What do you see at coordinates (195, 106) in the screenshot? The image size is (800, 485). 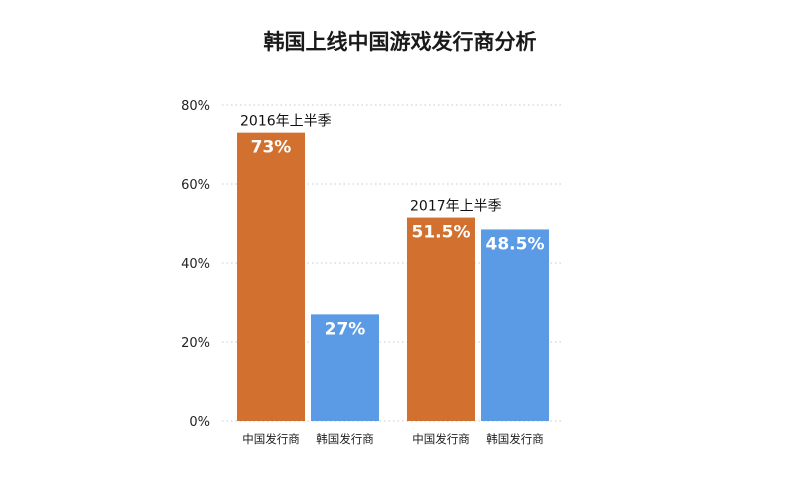 I see `y-tick-label: 80%` at bounding box center [195, 106].